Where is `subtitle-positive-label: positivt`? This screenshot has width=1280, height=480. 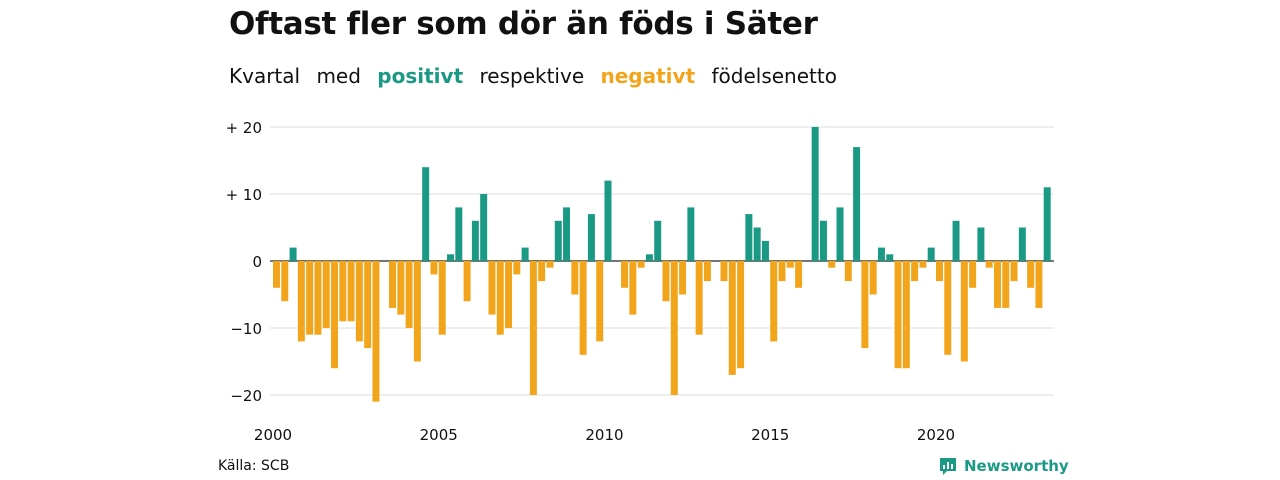 subtitle-positive-label: positivt is located at coordinates (420, 76).